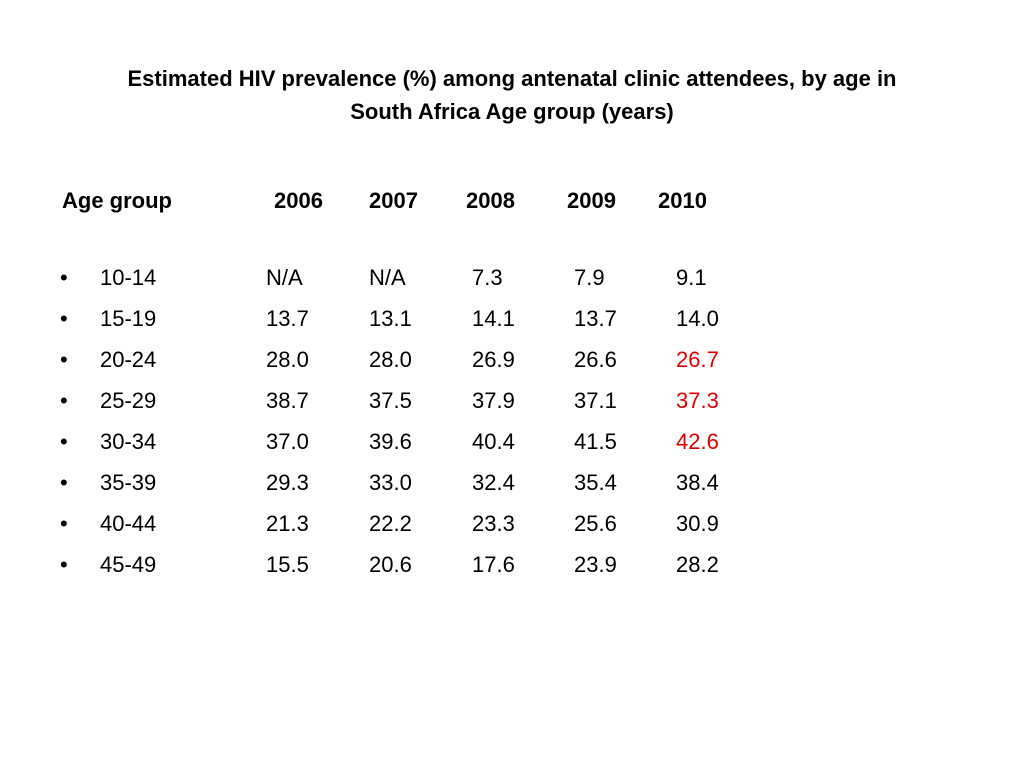 This screenshot has height=768, width=1024. What do you see at coordinates (128, 441) in the screenshot?
I see `age-group-cell: 30-34` at bounding box center [128, 441].